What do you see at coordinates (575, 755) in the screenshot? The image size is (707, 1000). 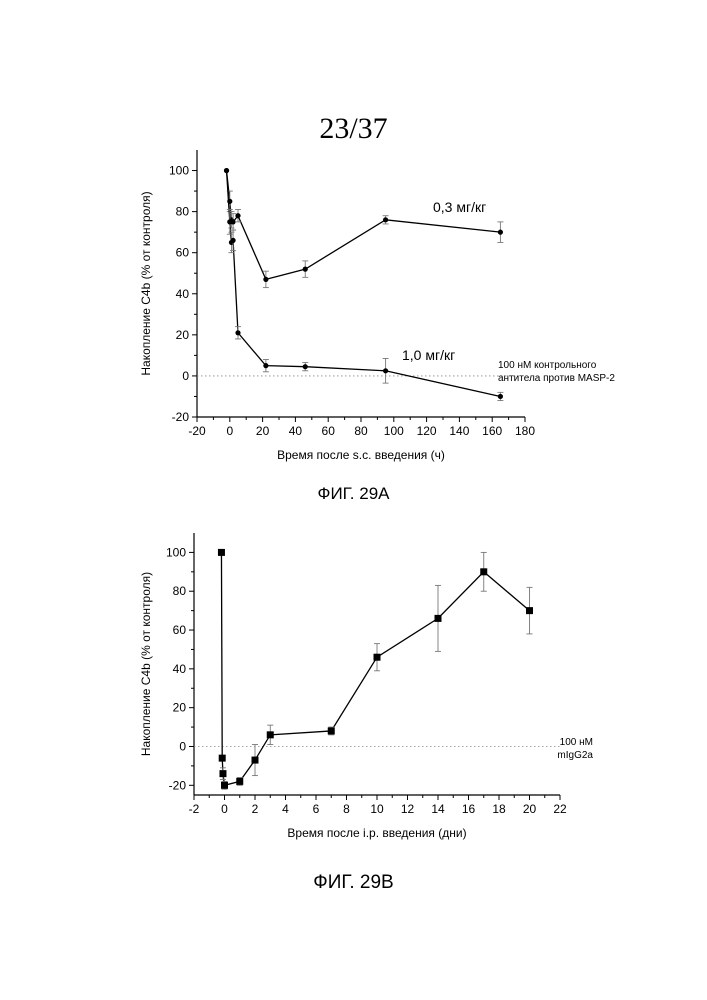 I see `reference-line-label: mIgG2a` at bounding box center [575, 755].